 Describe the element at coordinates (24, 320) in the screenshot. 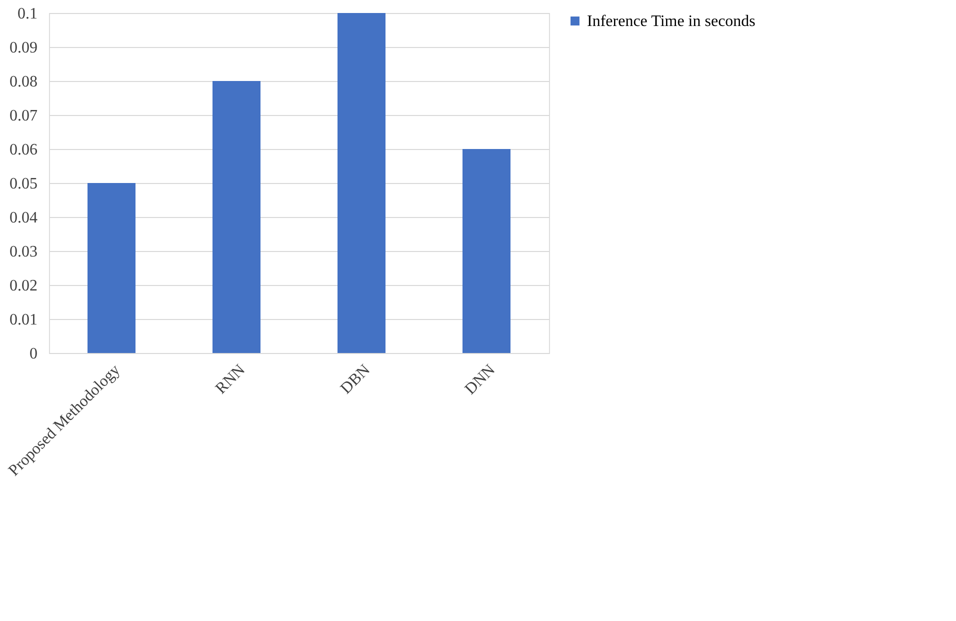

I see `y-tick-label: 0.01` at that location.